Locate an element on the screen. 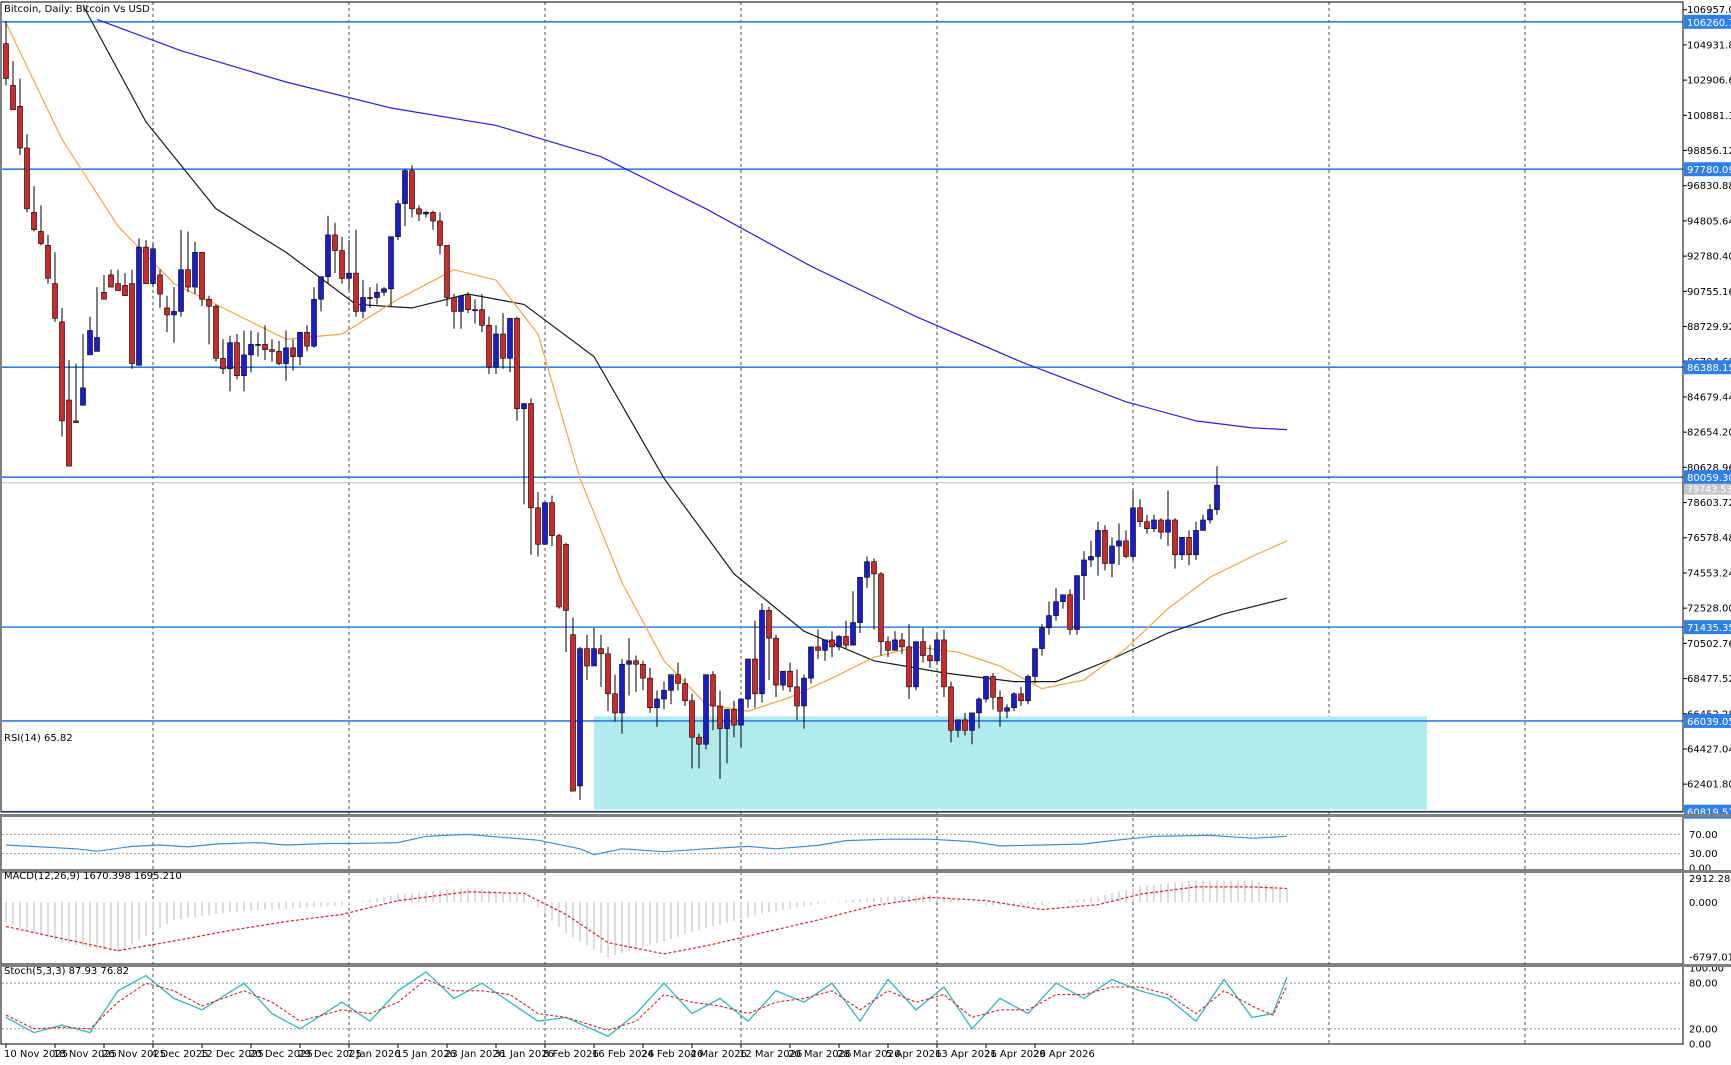  price-tick-label: 74553.24 is located at coordinates (1709, 573).